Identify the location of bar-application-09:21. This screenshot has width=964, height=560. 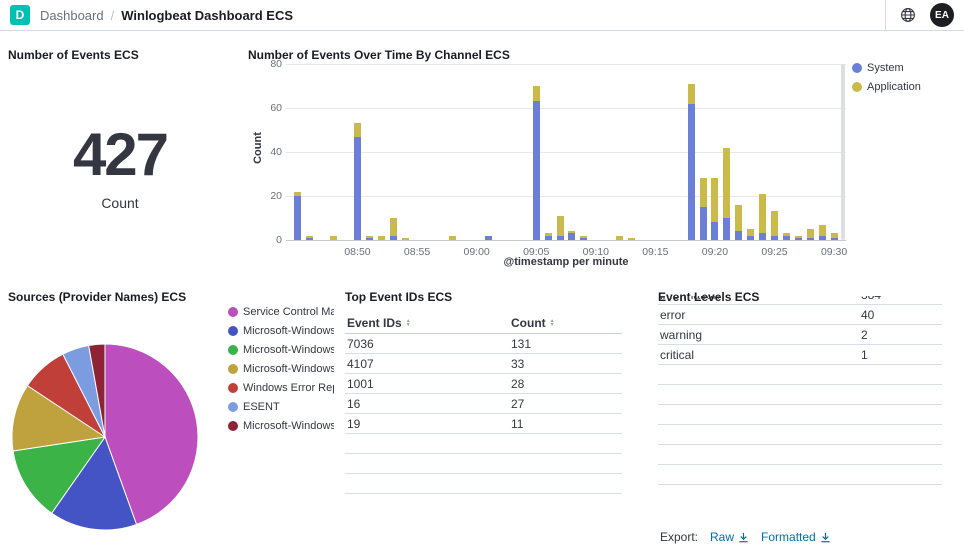
(727, 182).